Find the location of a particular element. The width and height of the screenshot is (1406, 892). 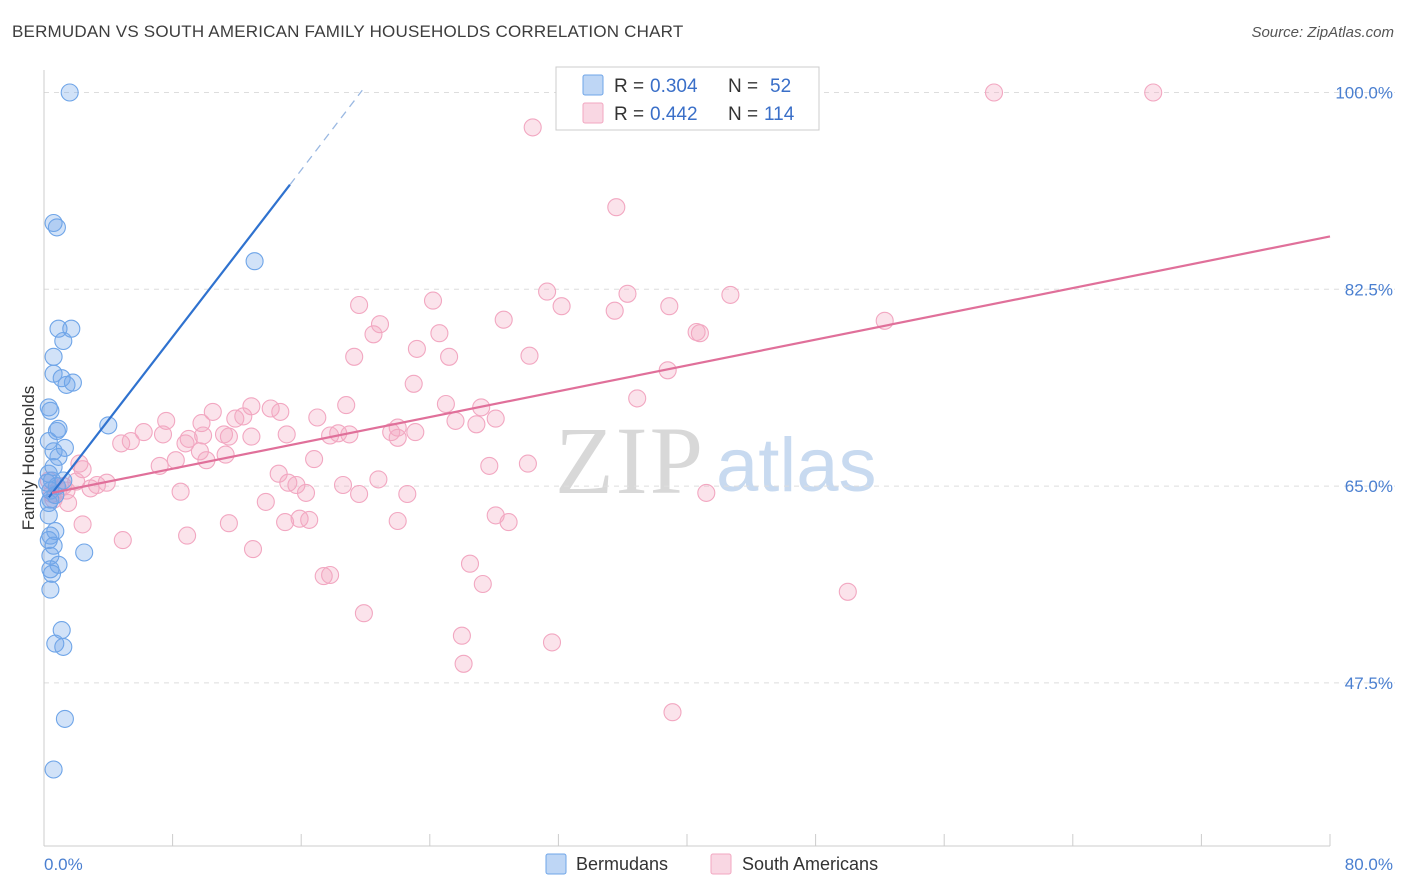

series-bermudans is located at coordinates (151, 431).